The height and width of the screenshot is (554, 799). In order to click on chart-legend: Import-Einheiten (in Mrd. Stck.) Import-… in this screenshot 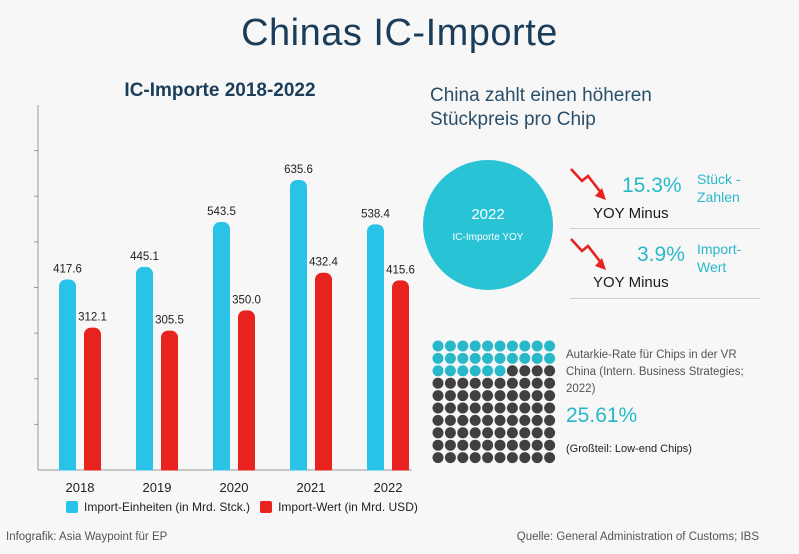, I will do `click(247, 507)`.